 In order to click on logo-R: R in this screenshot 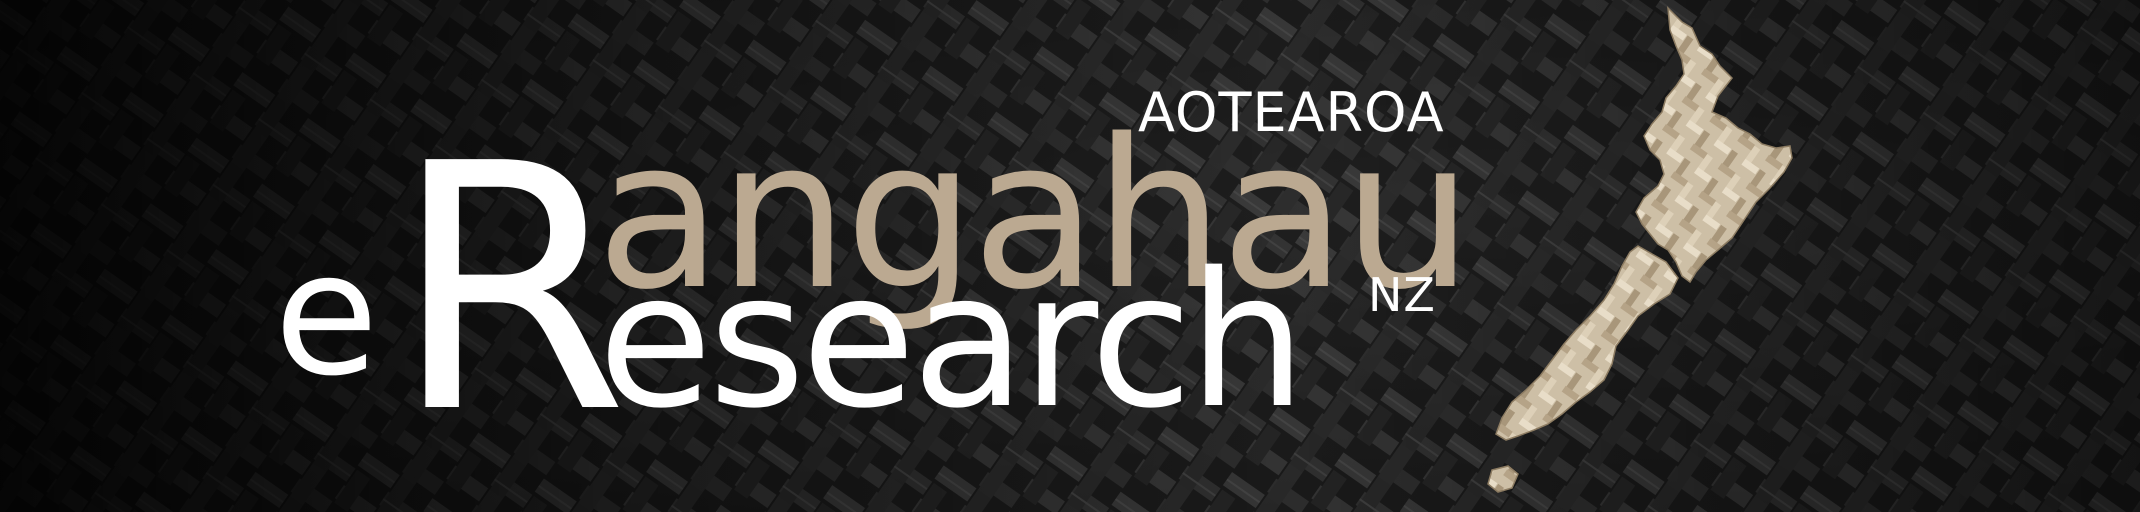, I will do `click(510, 290)`.